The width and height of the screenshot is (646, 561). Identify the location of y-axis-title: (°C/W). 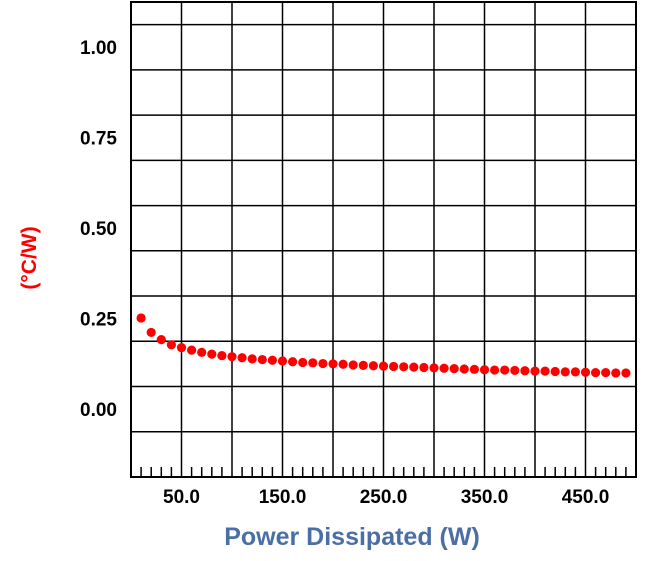
(29, 257).